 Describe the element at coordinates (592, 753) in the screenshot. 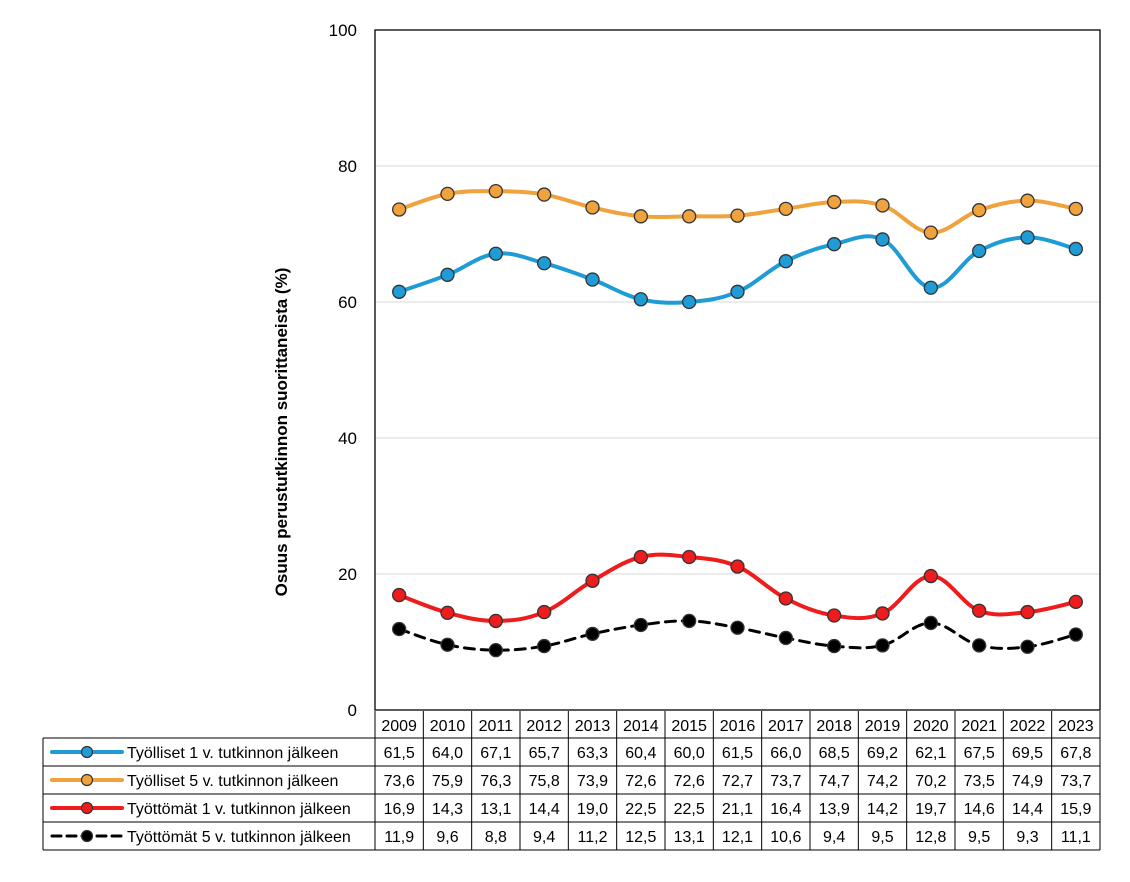

I see `data-table-value: 63,3` at that location.